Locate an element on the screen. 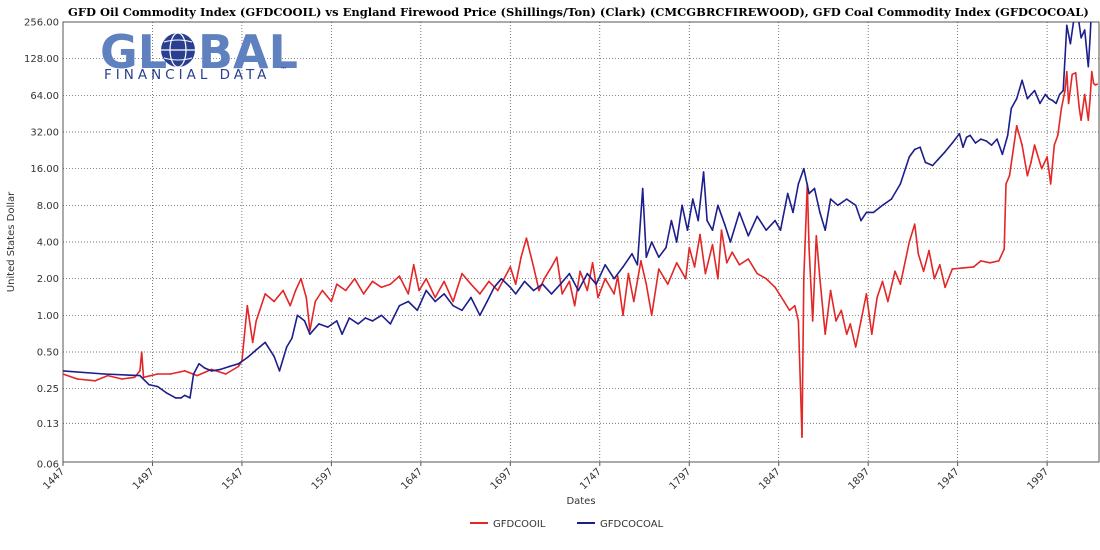 The image size is (1100, 550). y-tick-label: 128.00 is located at coordinates (41, 59).